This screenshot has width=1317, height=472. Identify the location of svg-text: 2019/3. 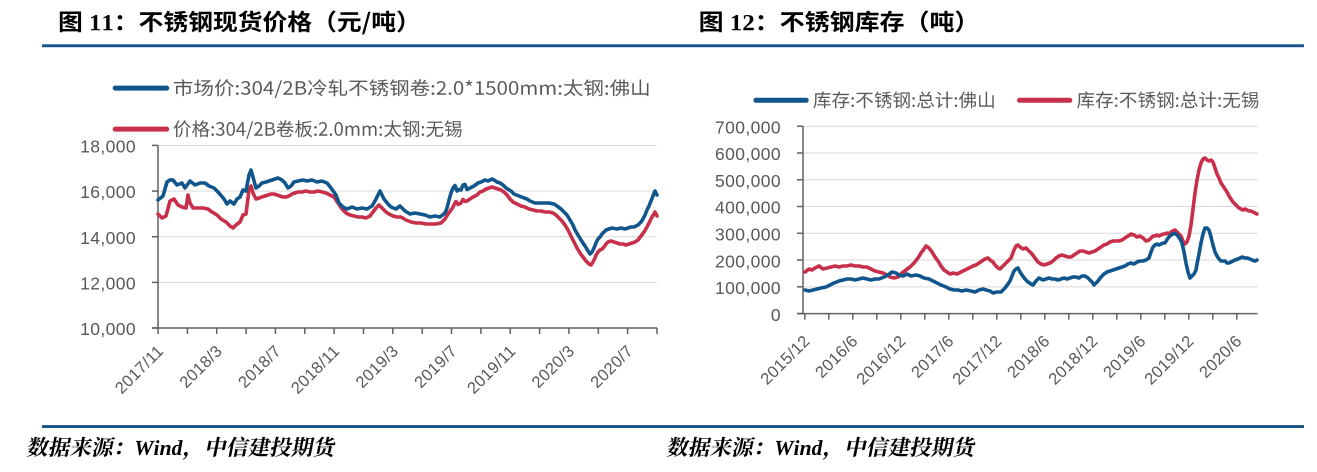
(377, 367).